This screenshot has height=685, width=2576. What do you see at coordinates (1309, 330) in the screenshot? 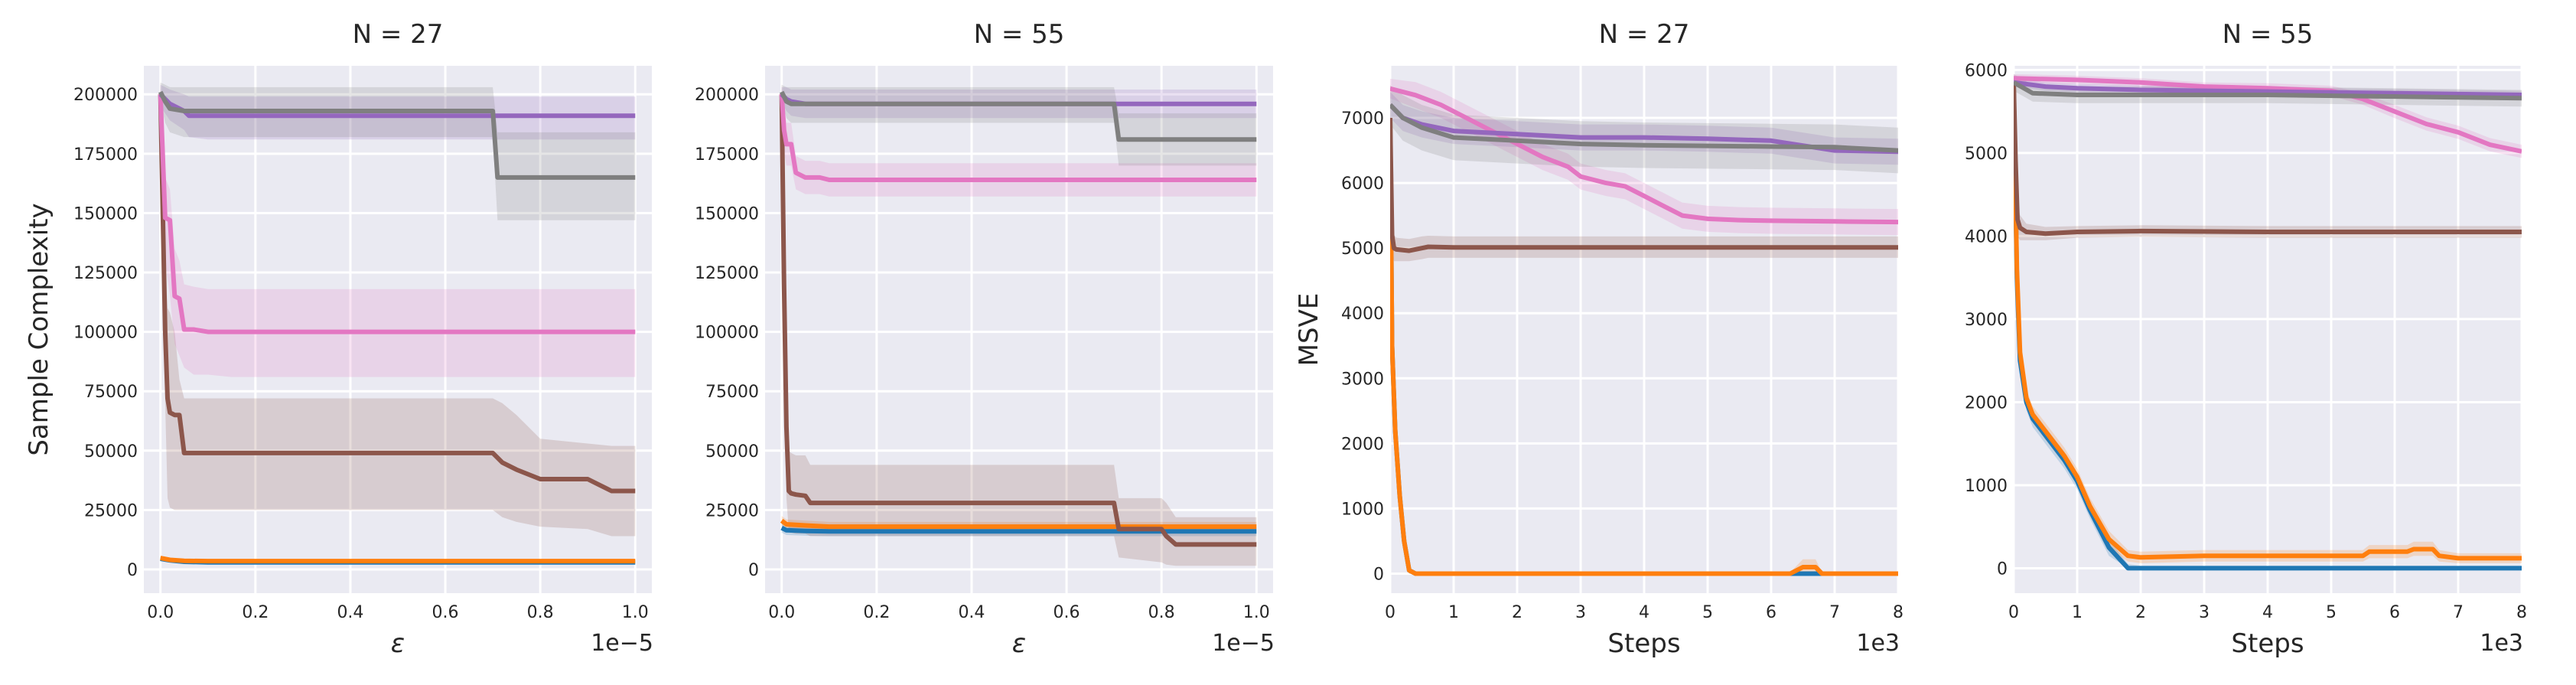
I see `y-axis-label: MSVE` at bounding box center [1309, 330].